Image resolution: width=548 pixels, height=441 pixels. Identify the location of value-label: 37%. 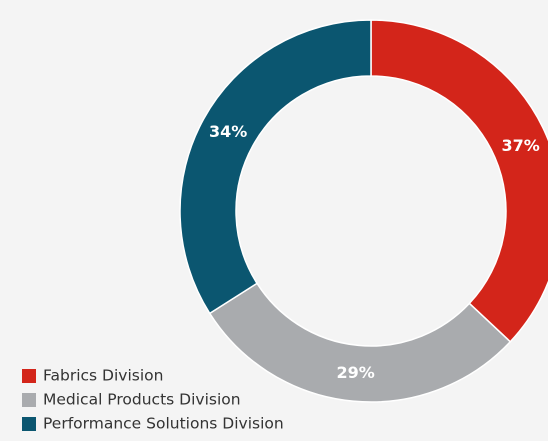
(520, 145).